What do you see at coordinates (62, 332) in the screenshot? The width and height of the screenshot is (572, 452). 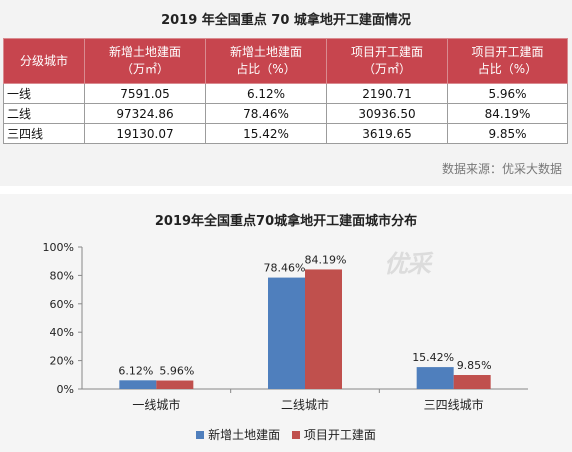 I see `y-tick-label: 40%` at bounding box center [62, 332].